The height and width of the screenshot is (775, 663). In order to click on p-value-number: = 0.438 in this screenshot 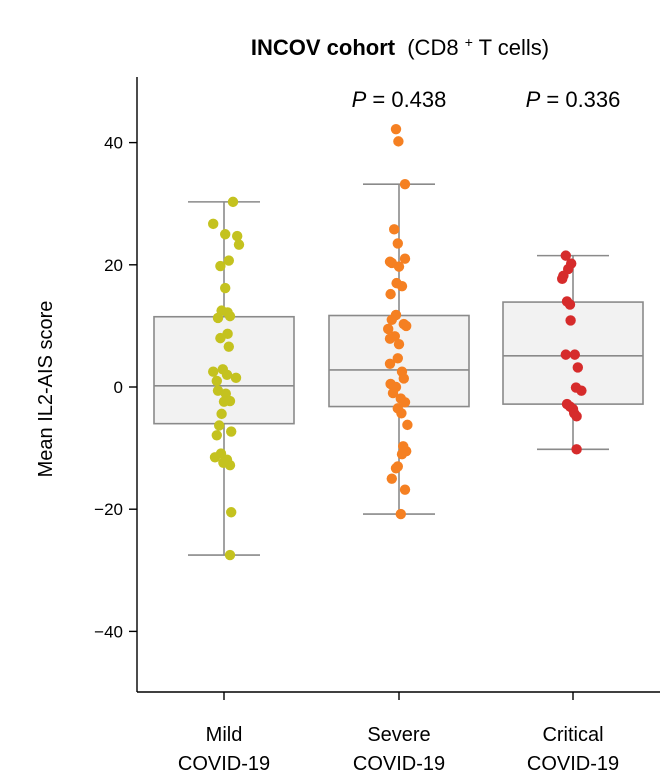, I will do `click(406, 99)`.